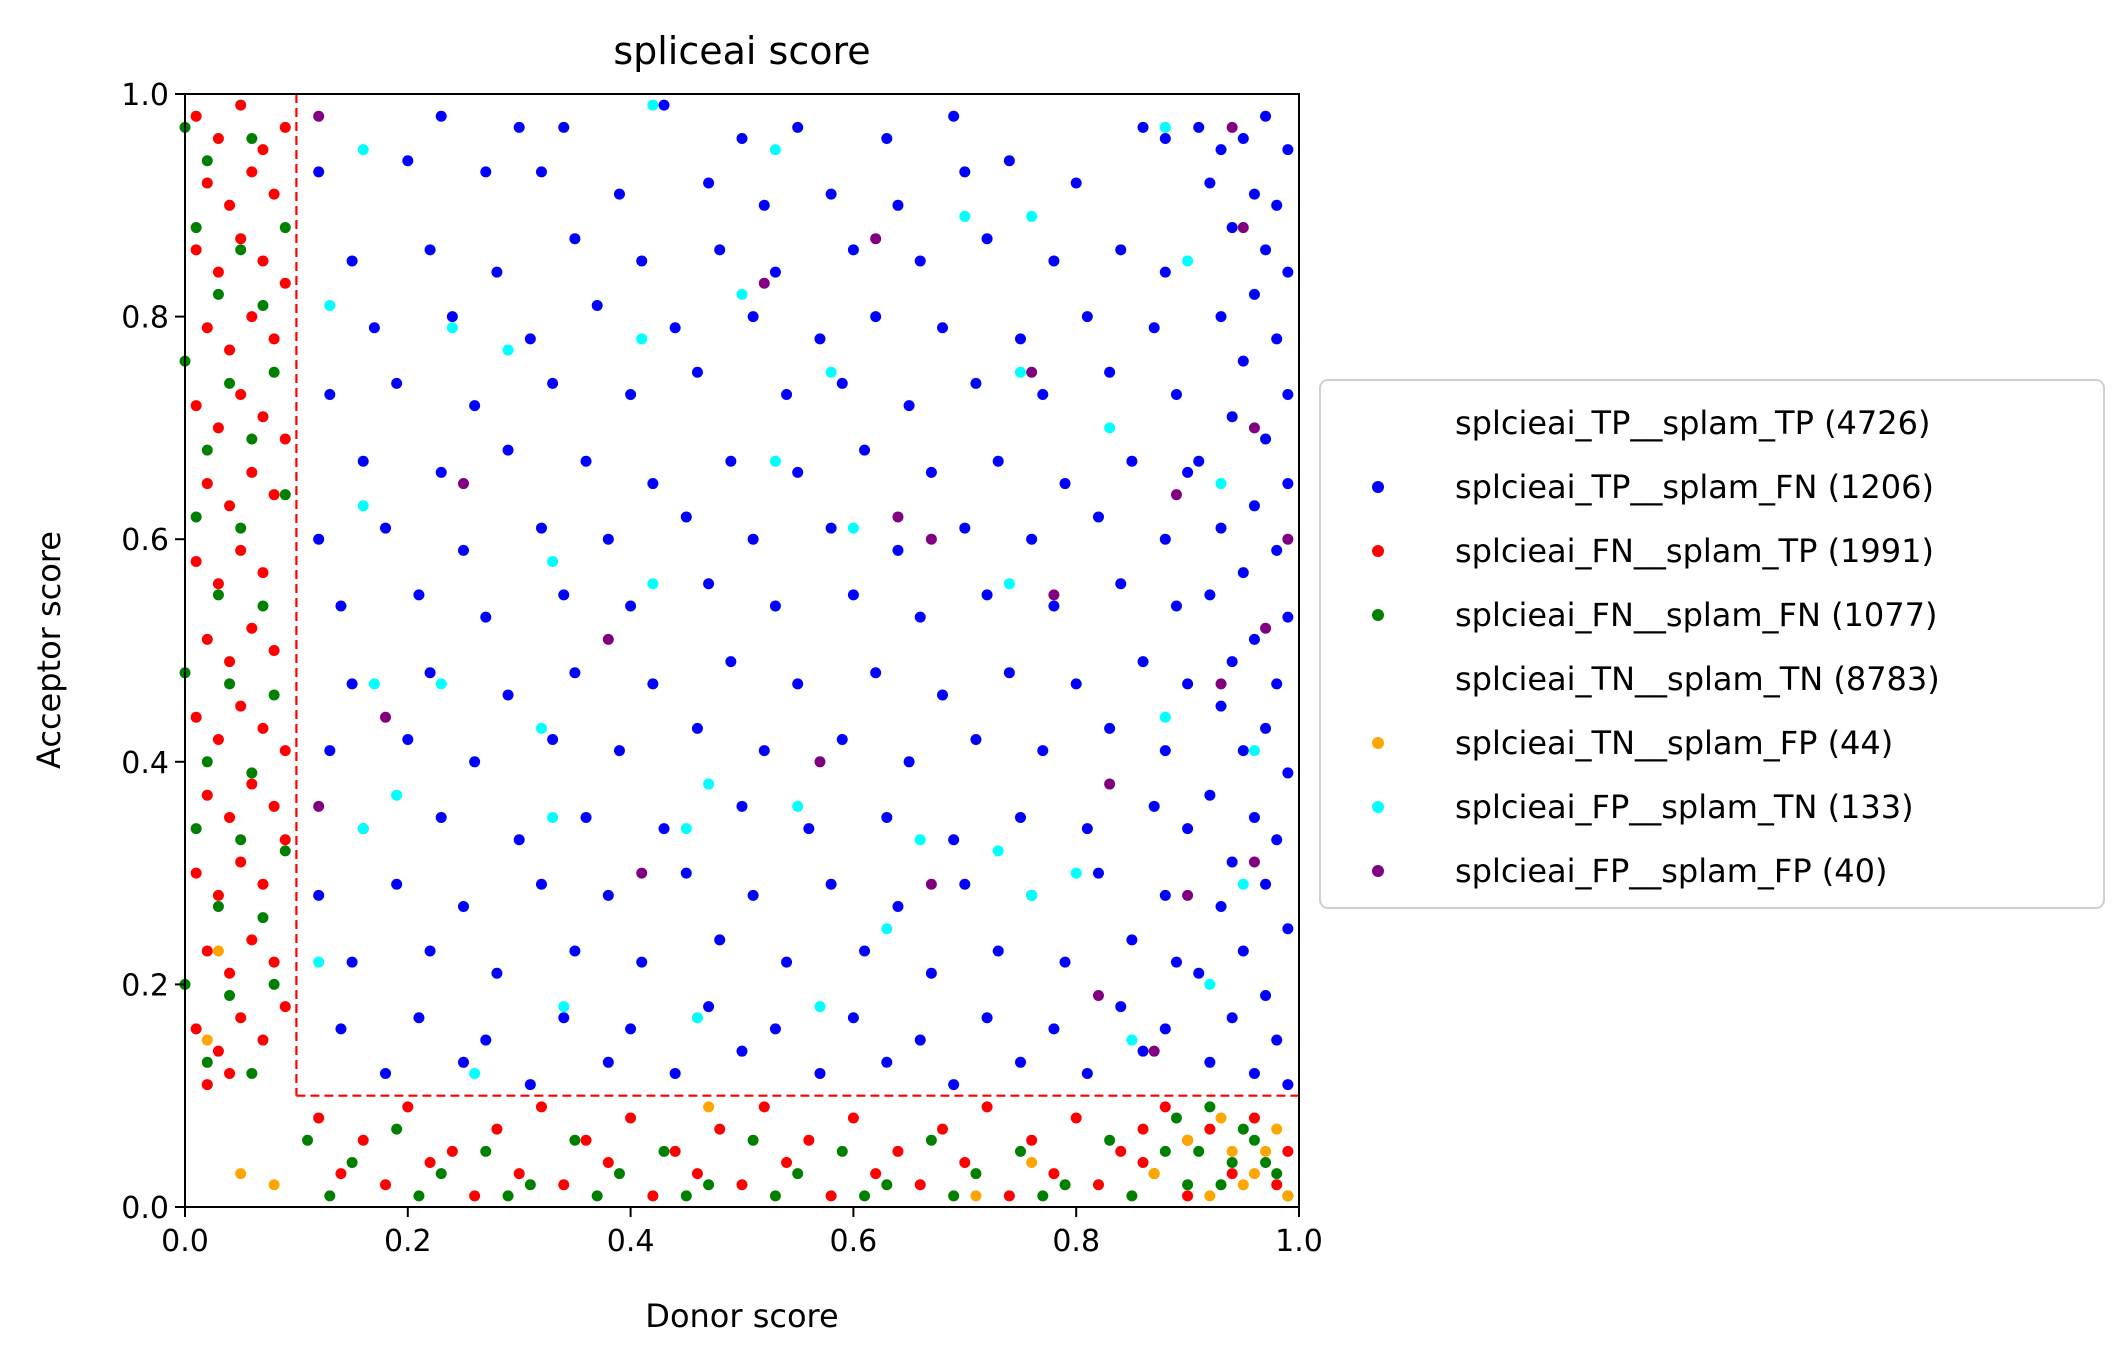  Describe the element at coordinates (1694, 551) in the screenshot. I see `legend-label-2: splcieai_FN__splam_TP (1991)` at that location.